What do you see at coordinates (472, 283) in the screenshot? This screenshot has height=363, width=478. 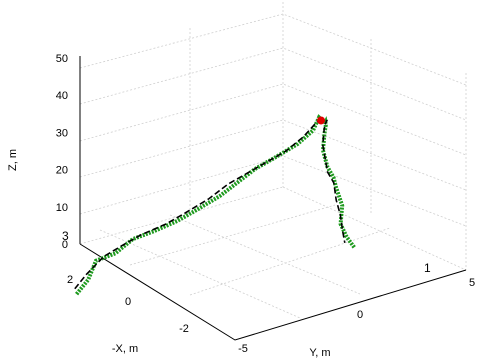 I see `y-tick-label: 5` at bounding box center [472, 283].